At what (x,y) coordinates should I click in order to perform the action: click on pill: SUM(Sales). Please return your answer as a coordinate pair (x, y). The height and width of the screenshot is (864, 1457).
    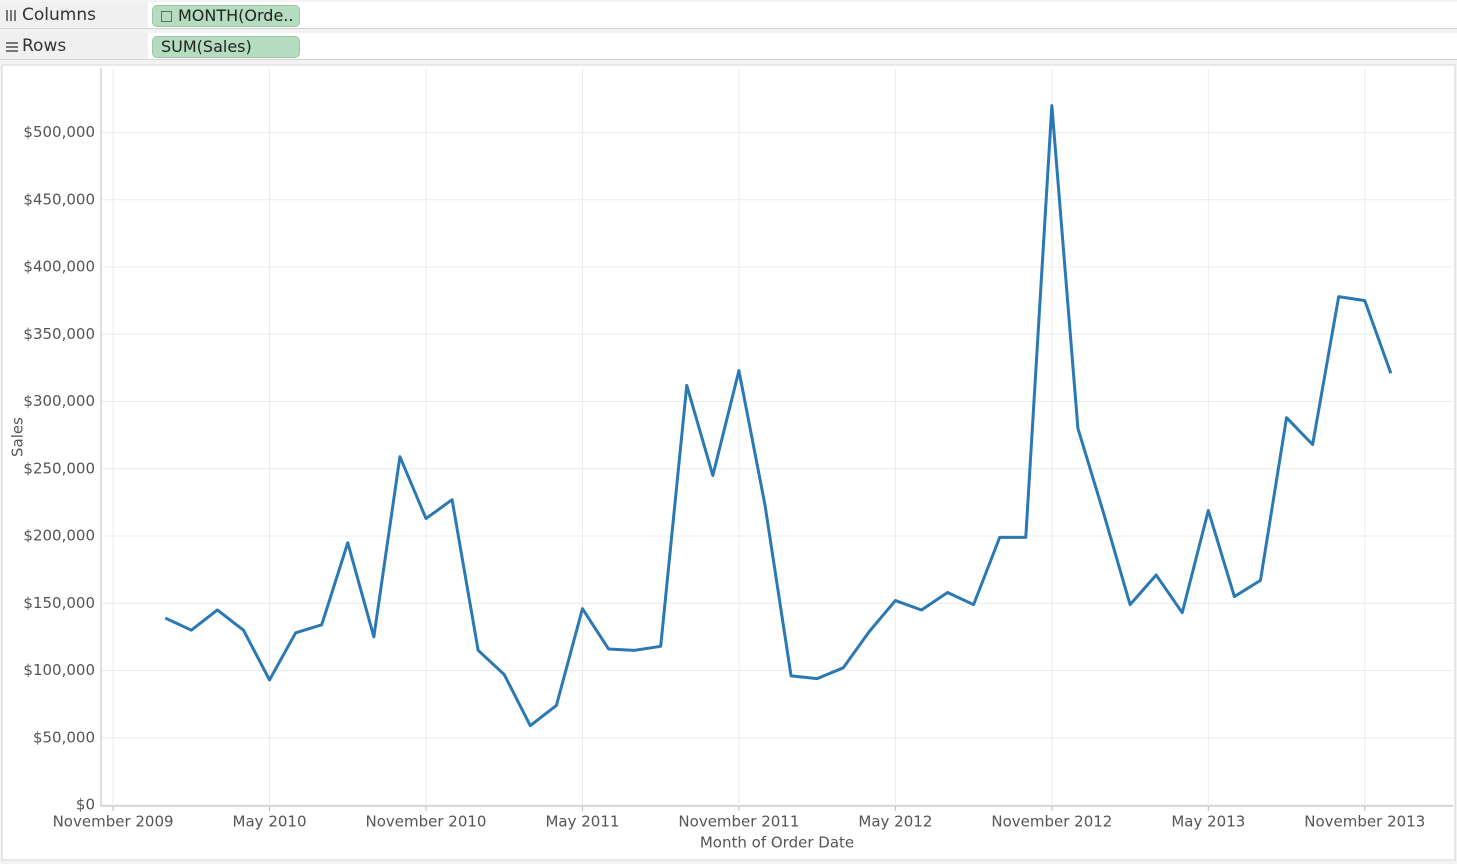
    Looking at the image, I should click on (226, 47).